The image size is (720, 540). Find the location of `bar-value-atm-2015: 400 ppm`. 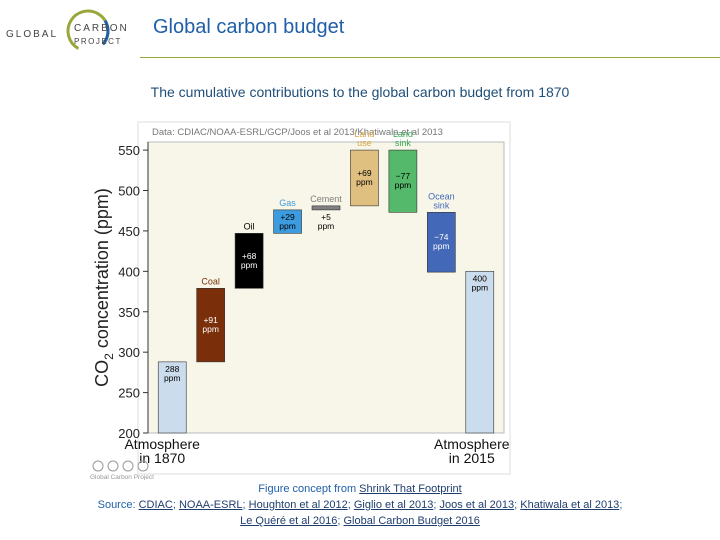

bar-value-atm-2015: 400 ppm is located at coordinates (480, 282).